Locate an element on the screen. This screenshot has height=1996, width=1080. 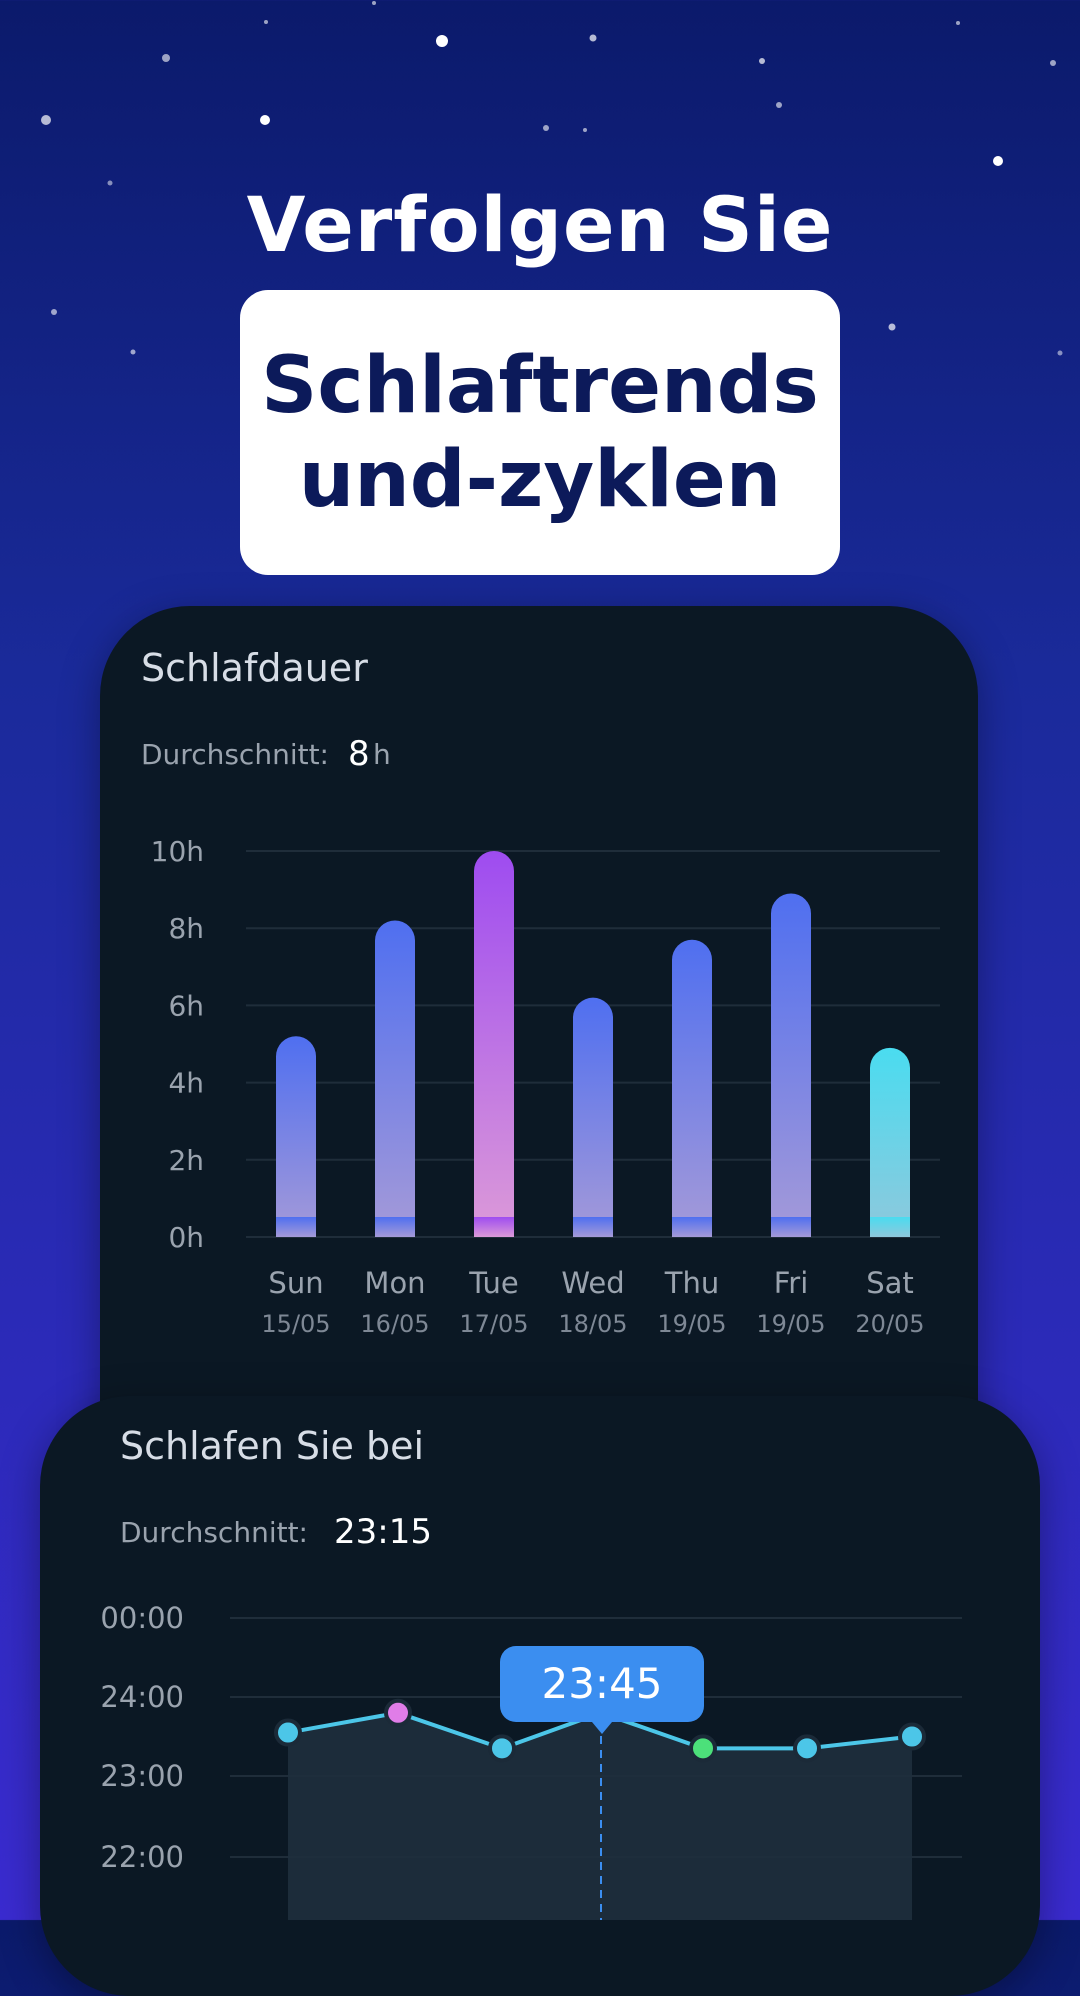
bedtime-avg-label: Durchschnitt: is located at coordinates (214, 1532).